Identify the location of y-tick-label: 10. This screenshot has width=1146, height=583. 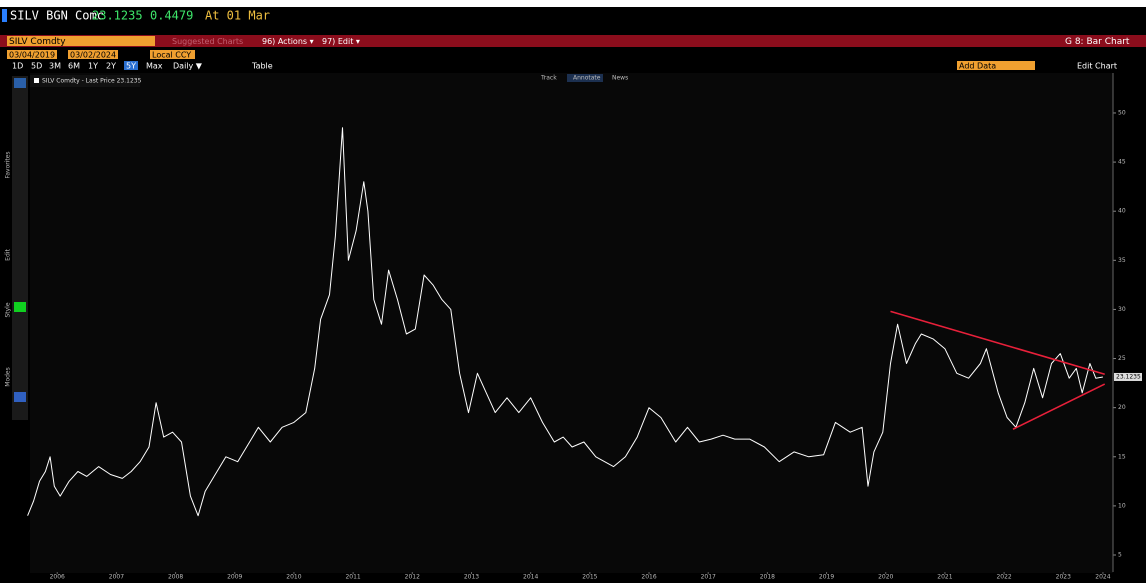
(1122, 505).